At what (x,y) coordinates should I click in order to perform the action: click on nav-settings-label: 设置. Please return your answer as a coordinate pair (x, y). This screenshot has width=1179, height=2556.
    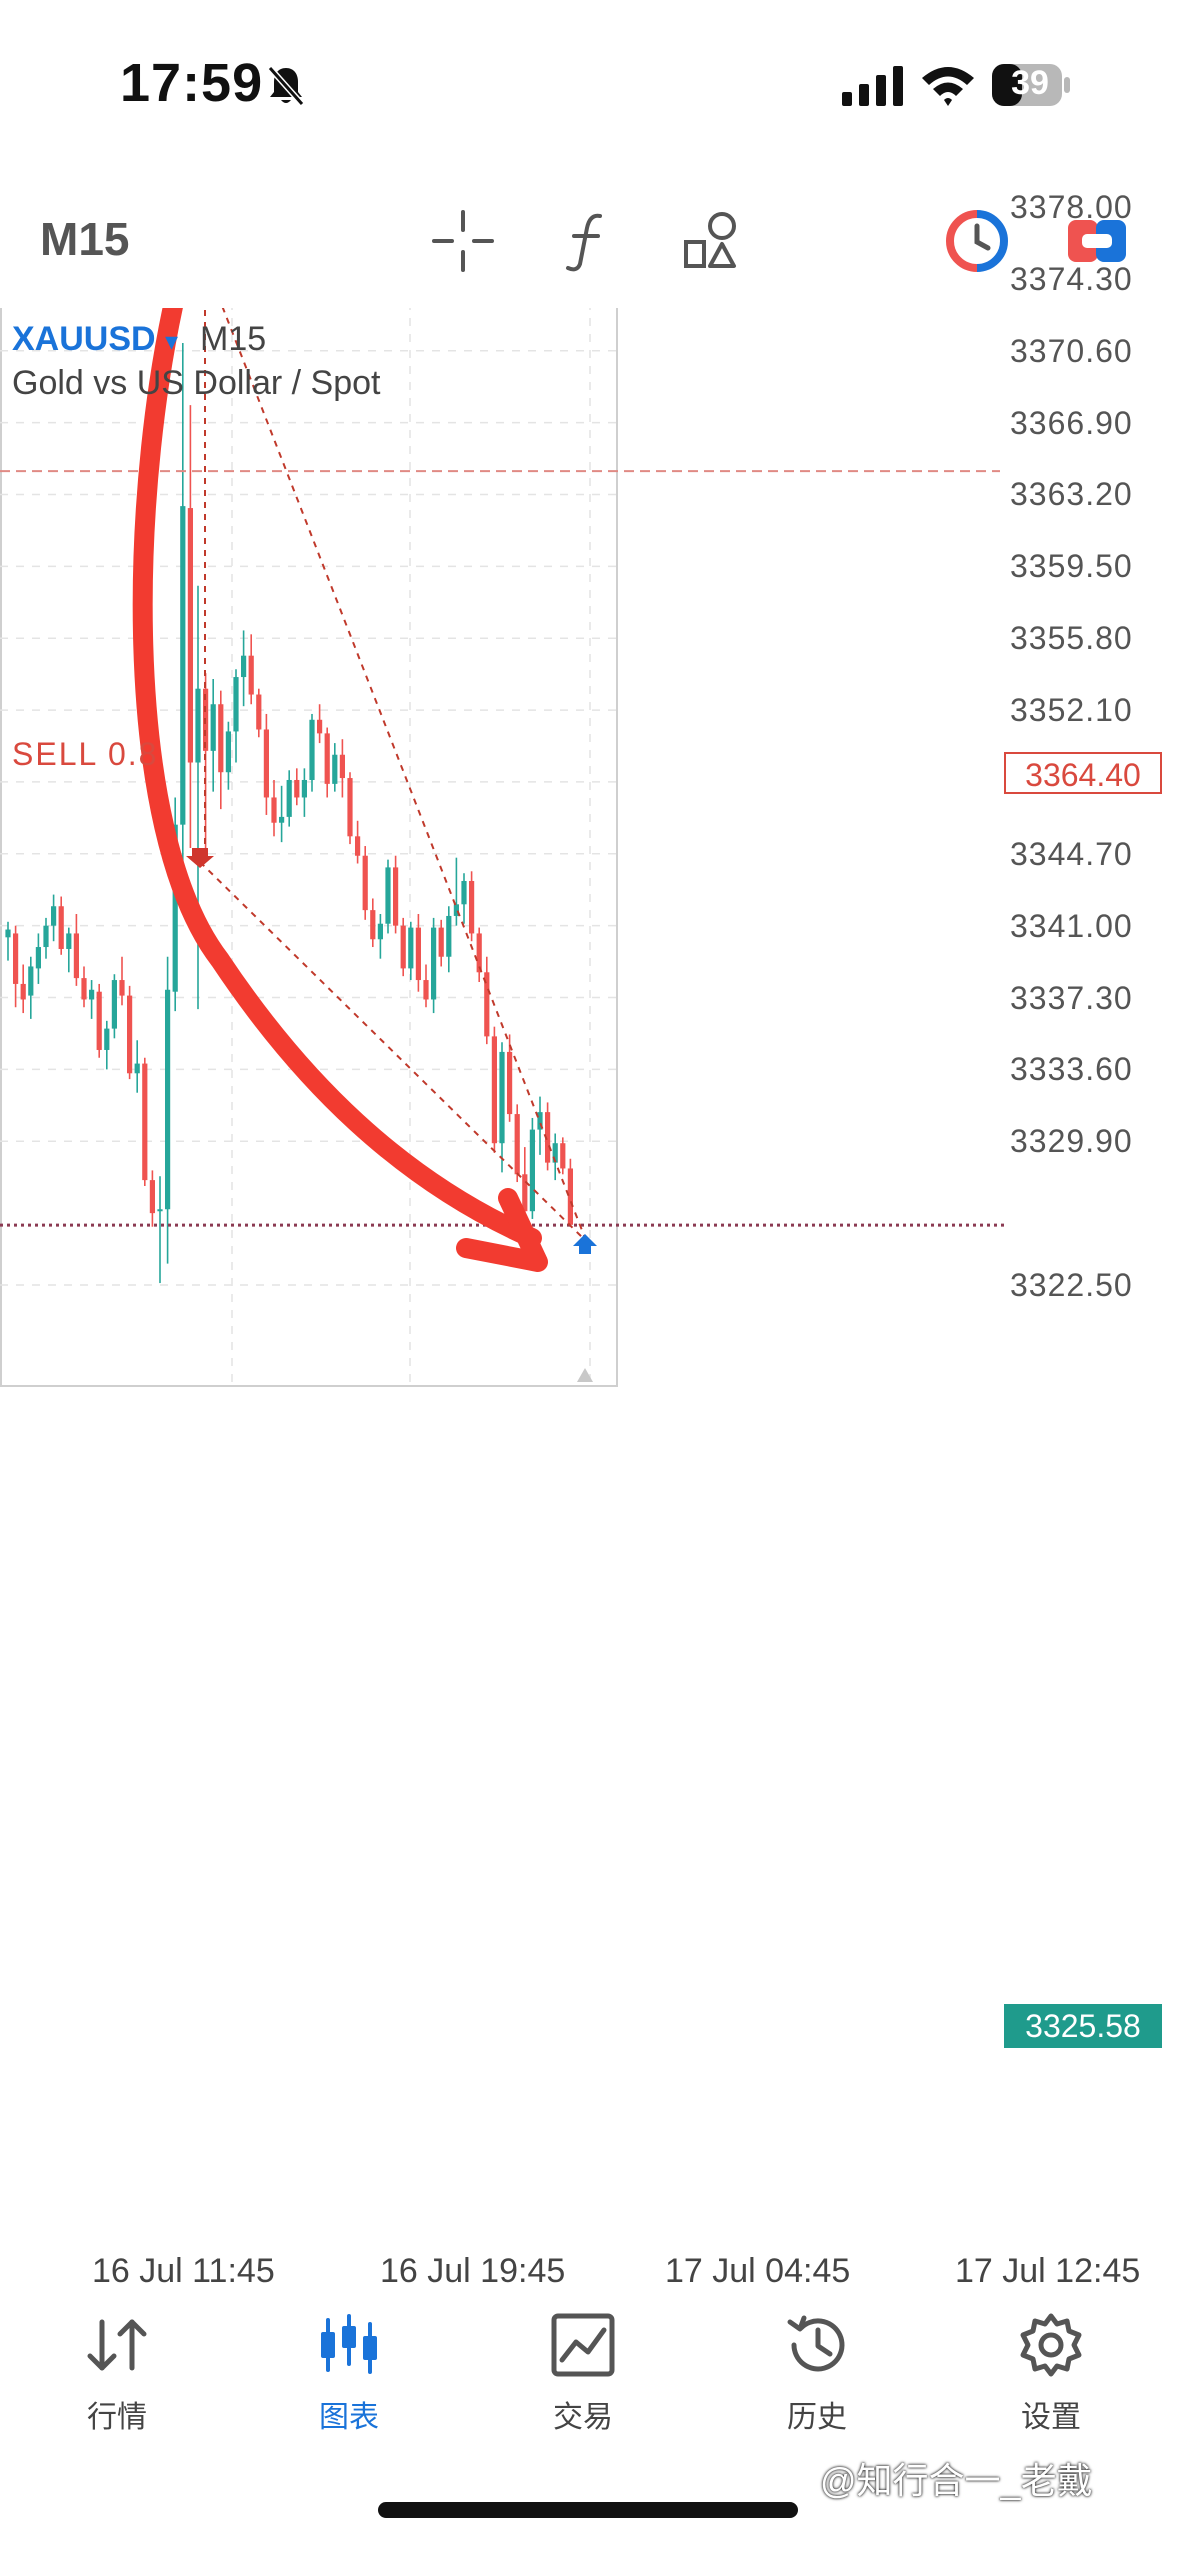
    Looking at the image, I should click on (1051, 2417).